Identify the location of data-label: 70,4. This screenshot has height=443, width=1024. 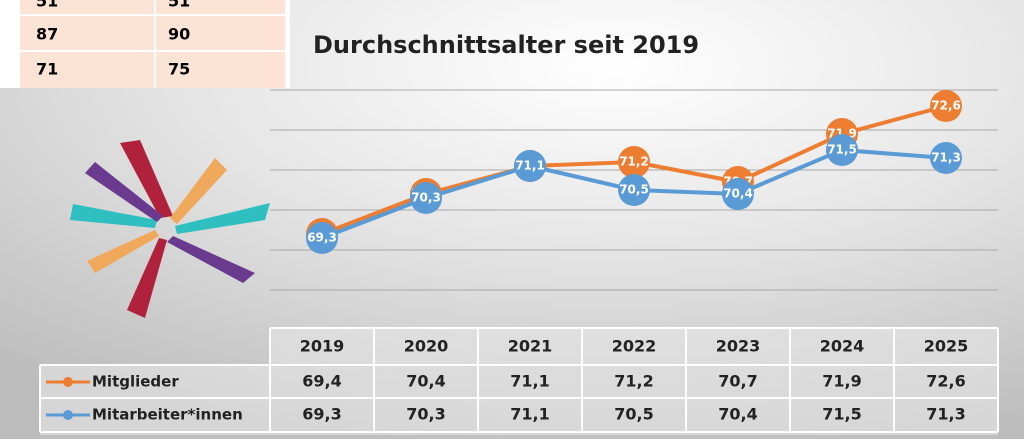
(738, 194).